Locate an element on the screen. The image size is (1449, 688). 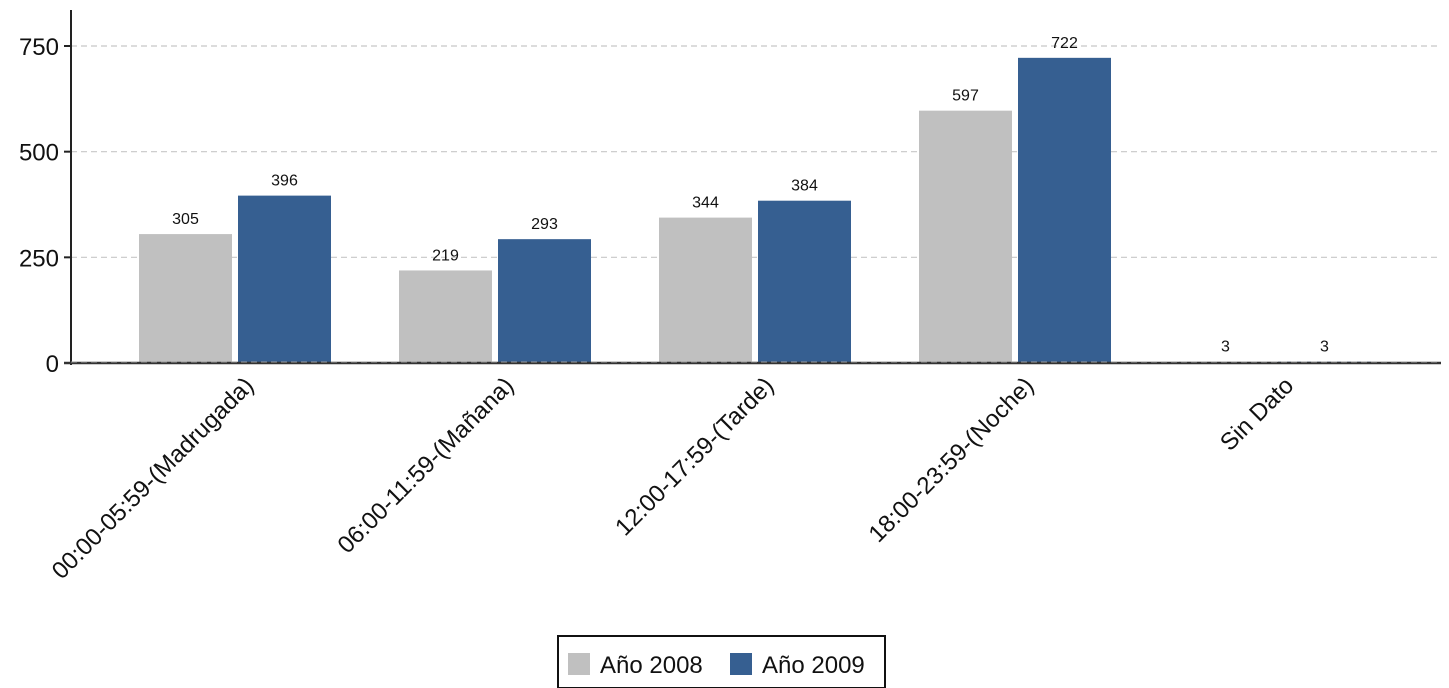
legend-label-2008: Año 2008 is located at coordinates (651, 665).